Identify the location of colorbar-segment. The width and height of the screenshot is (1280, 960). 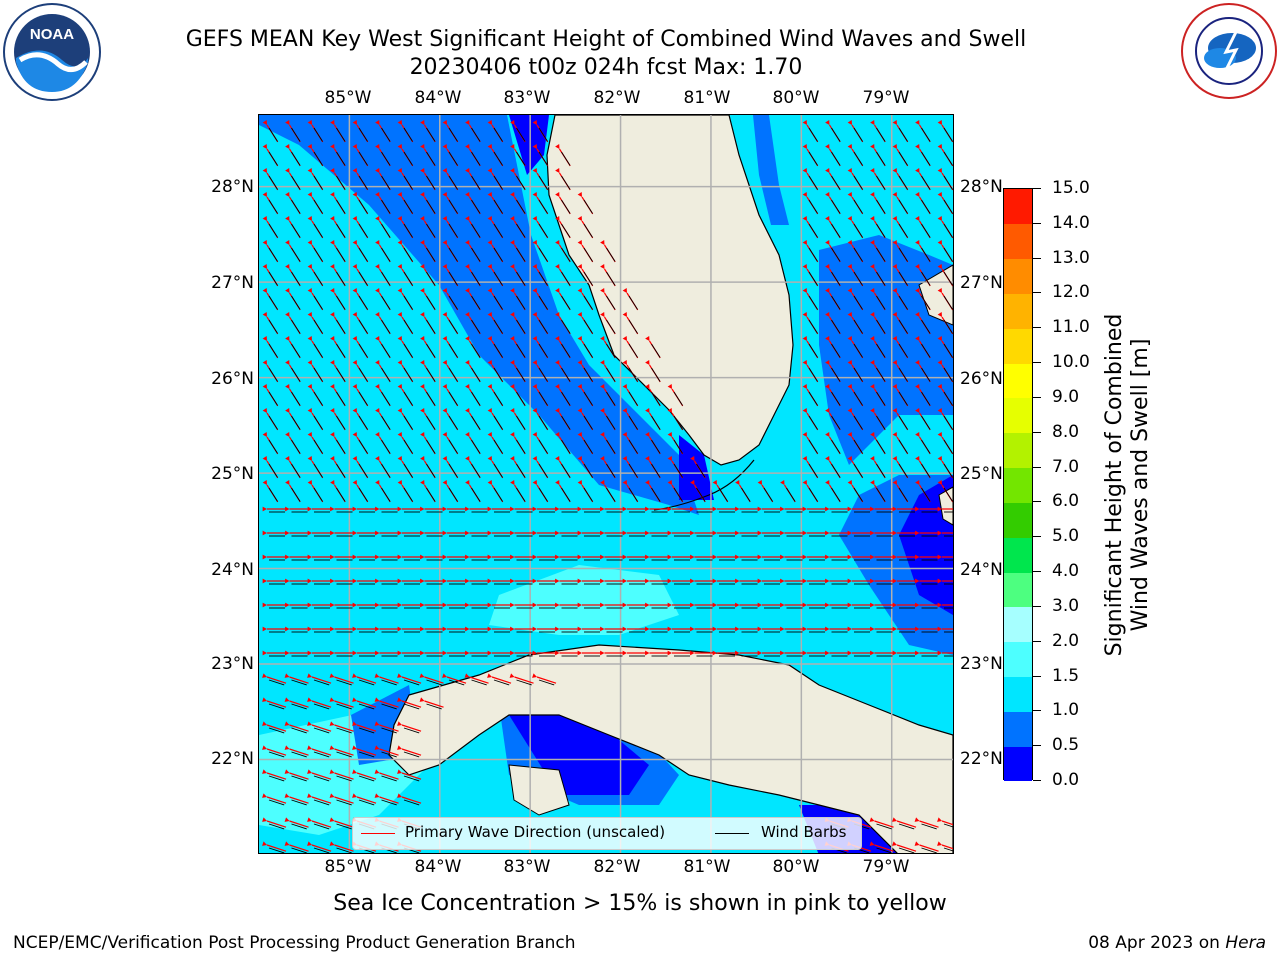
(1018, 659).